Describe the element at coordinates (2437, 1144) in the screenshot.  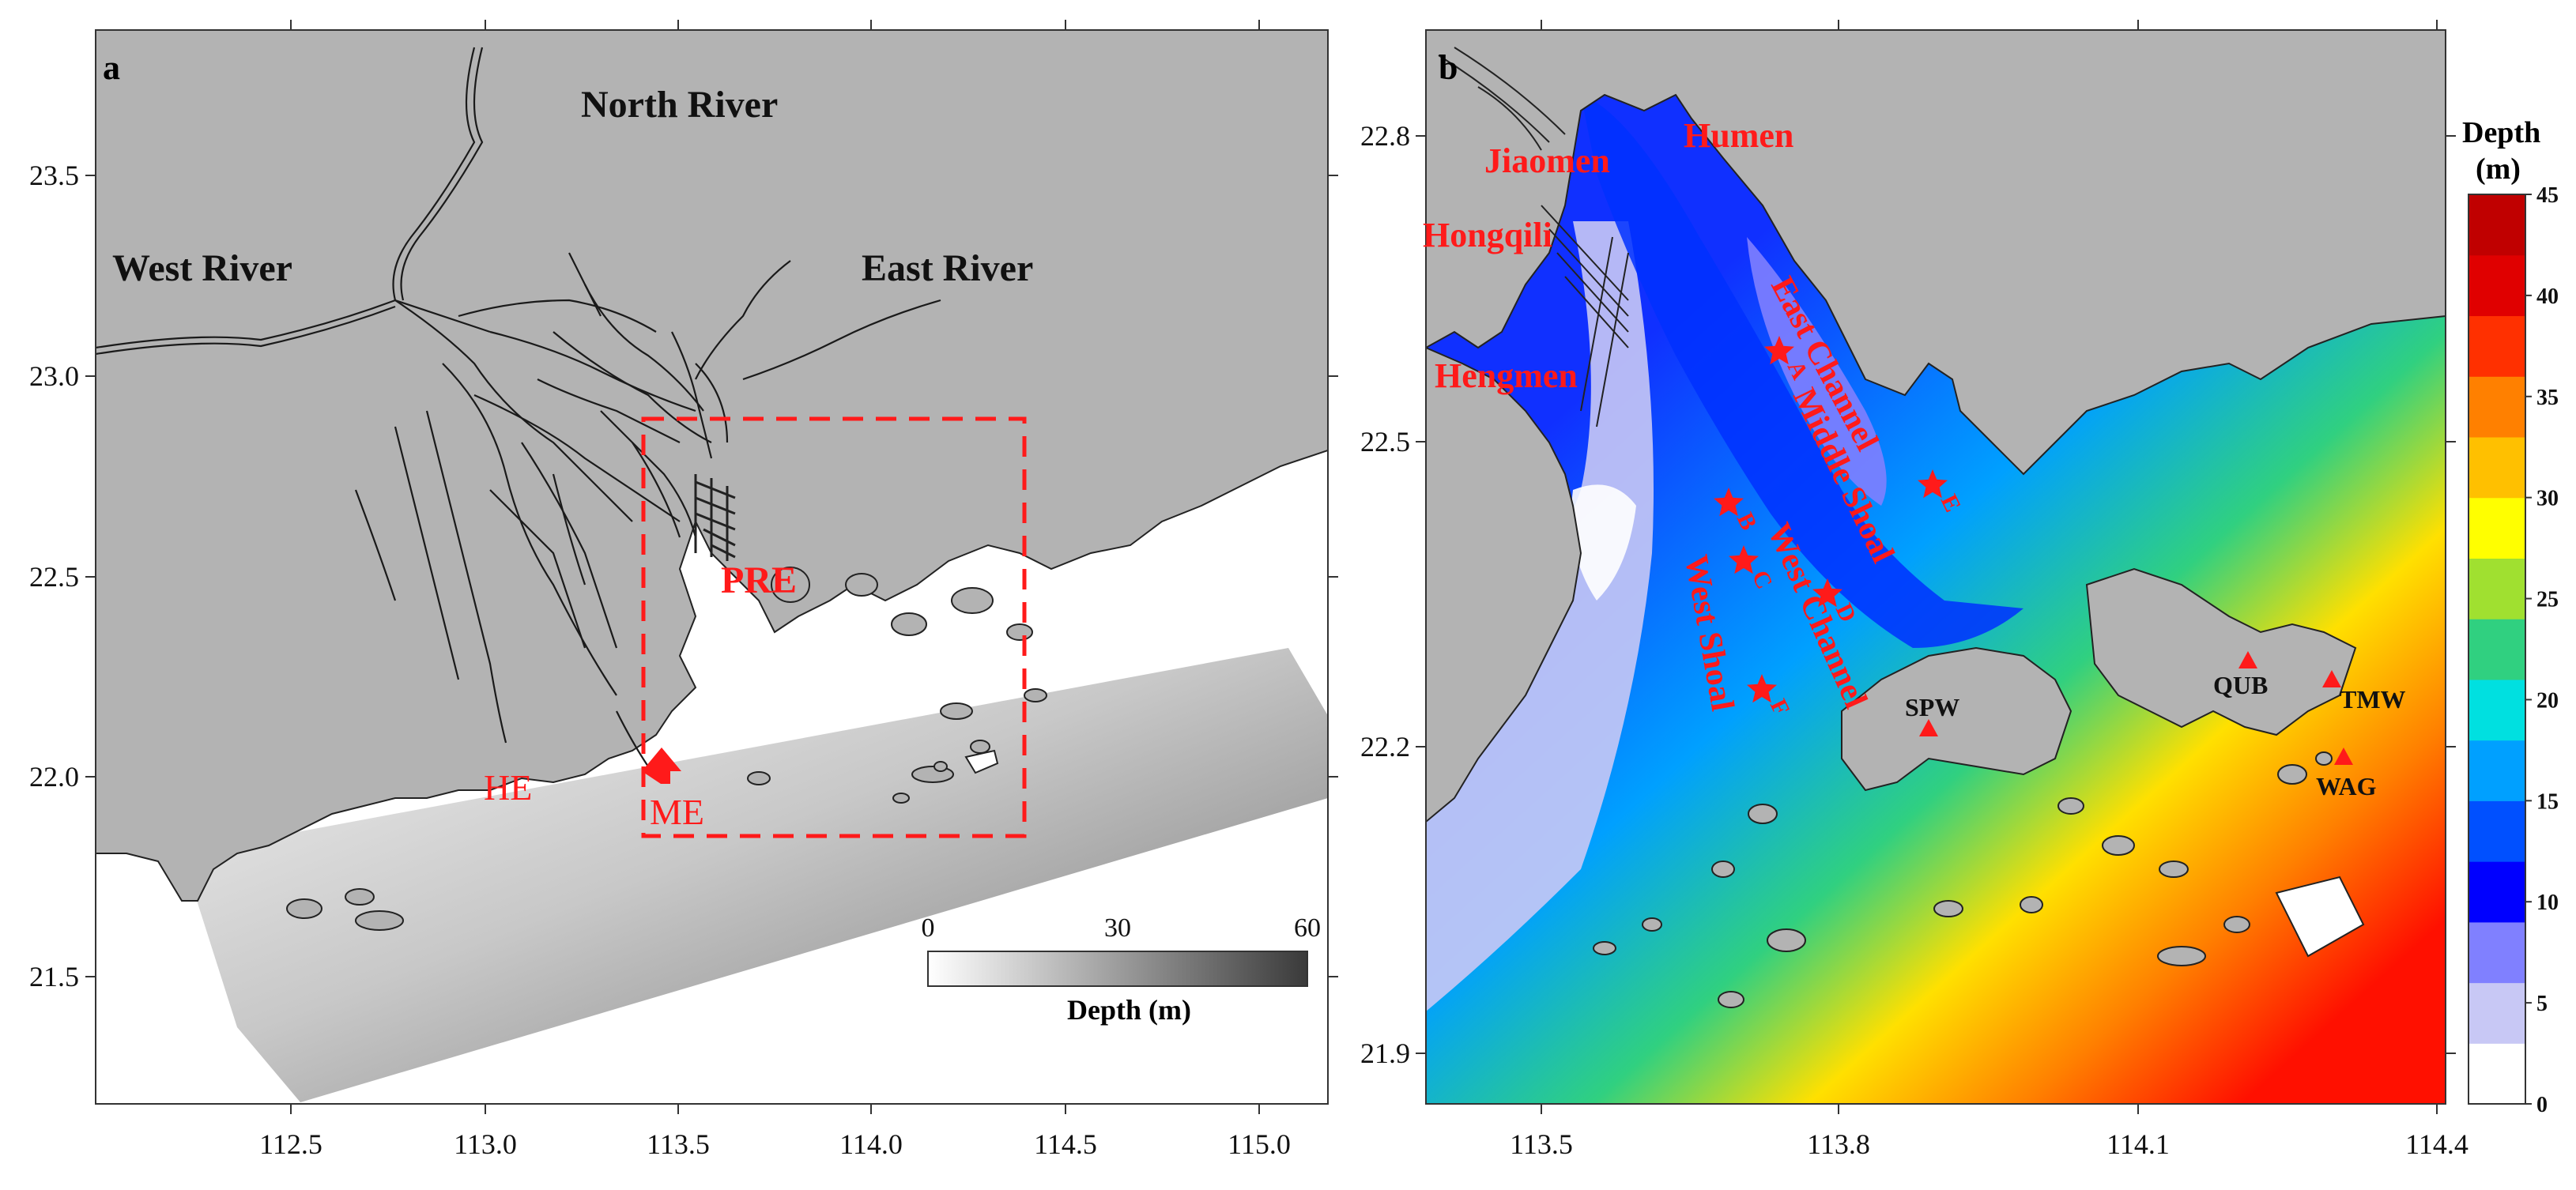
I see `x-tick-label-b: 114.4` at that location.